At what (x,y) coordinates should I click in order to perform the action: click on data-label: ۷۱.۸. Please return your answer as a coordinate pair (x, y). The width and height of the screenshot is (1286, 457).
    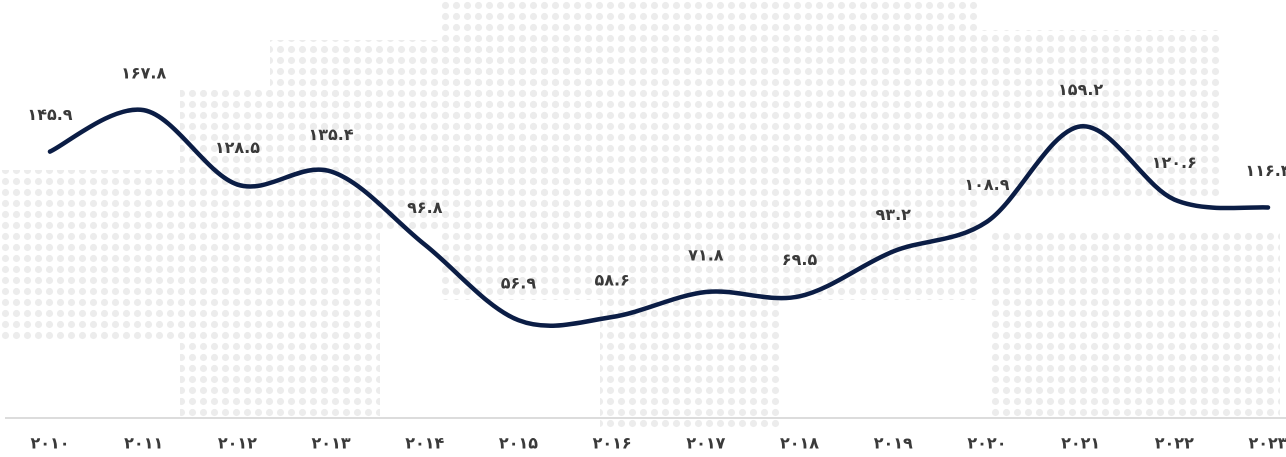
    Looking at the image, I should click on (706, 254).